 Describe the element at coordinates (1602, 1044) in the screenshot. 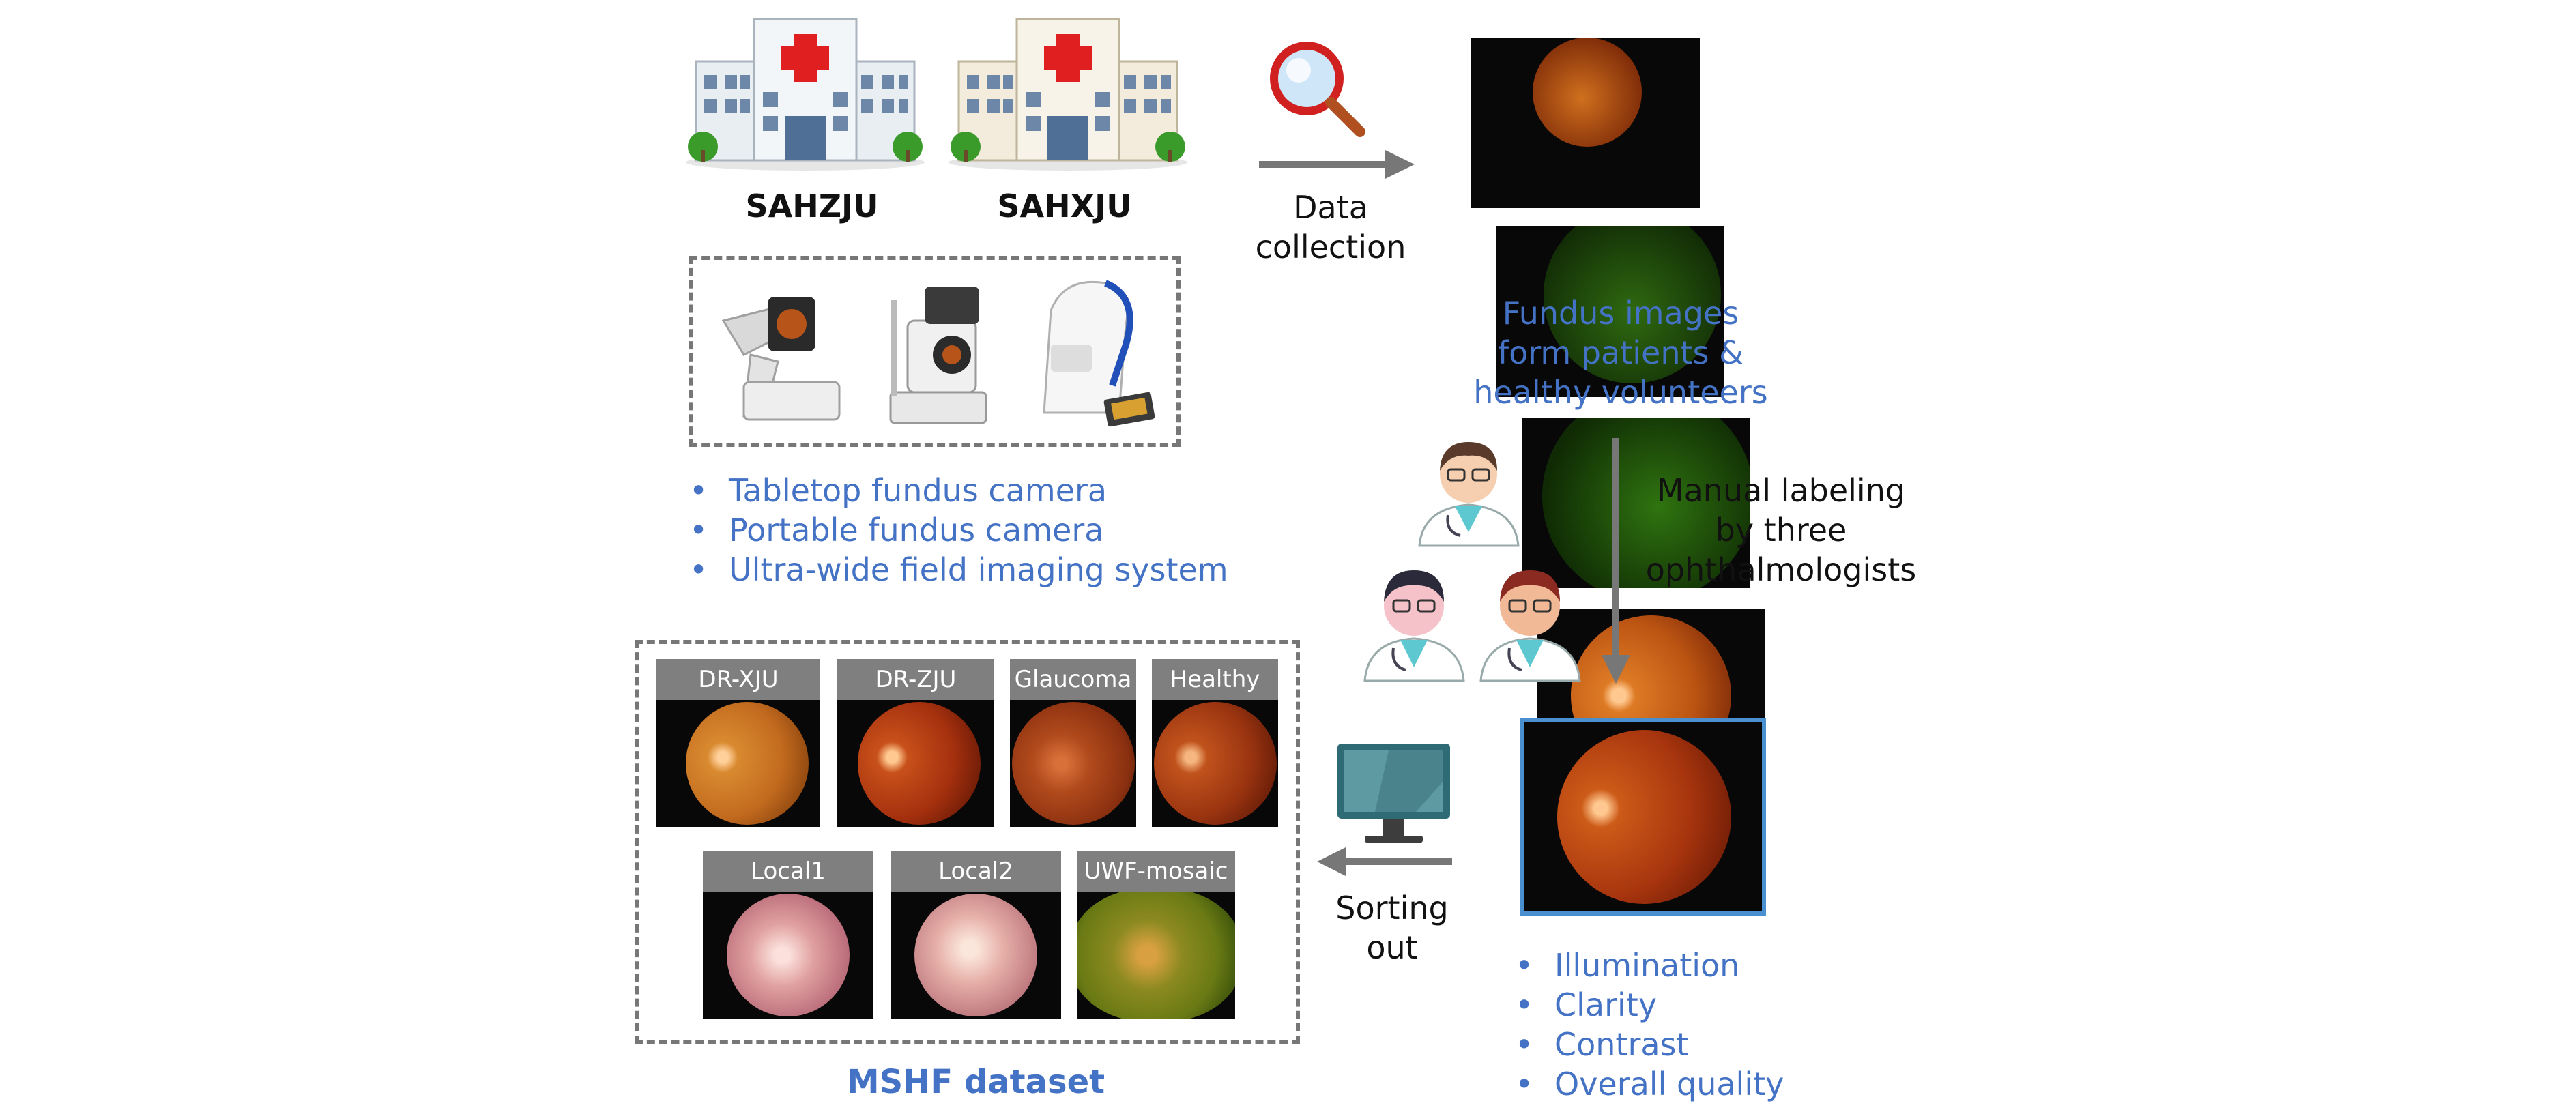

I see `quality-criteria-item: • Contrast` at that location.